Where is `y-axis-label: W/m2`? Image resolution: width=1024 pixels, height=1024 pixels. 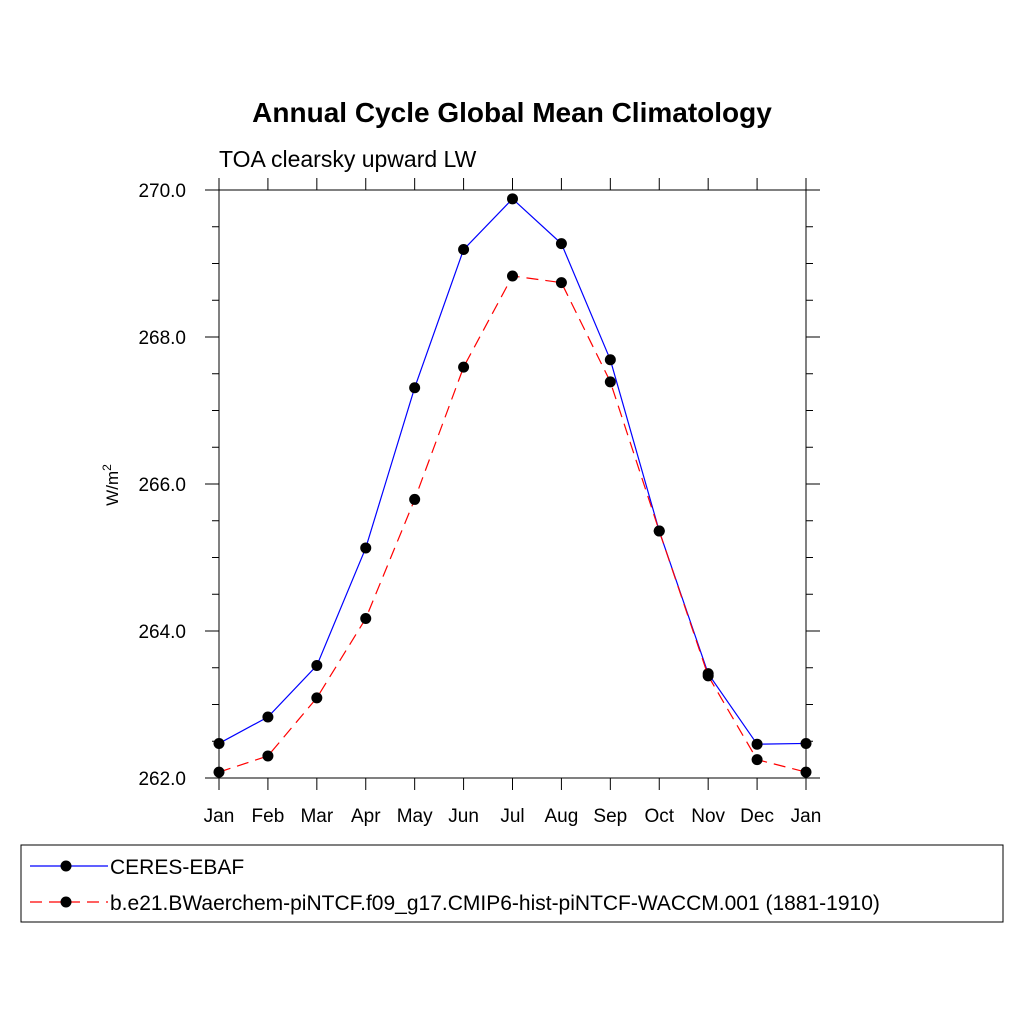
y-axis-label: W/m2 is located at coordinates (111, 485).